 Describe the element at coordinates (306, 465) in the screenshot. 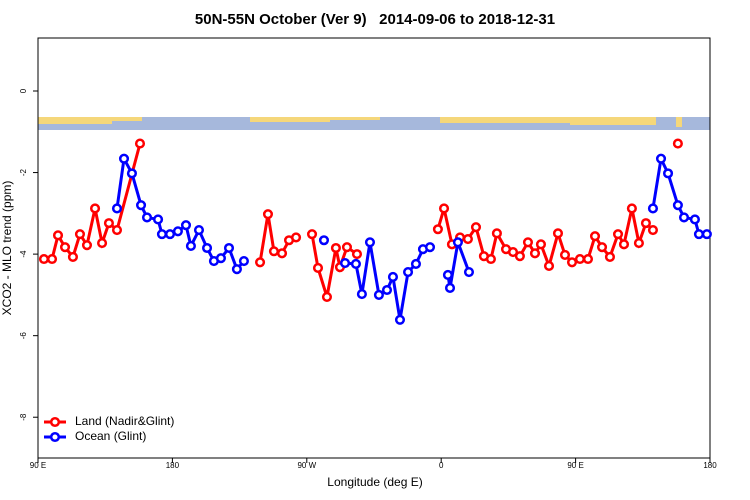

I see `x-tick-label: 90 W` at that location.